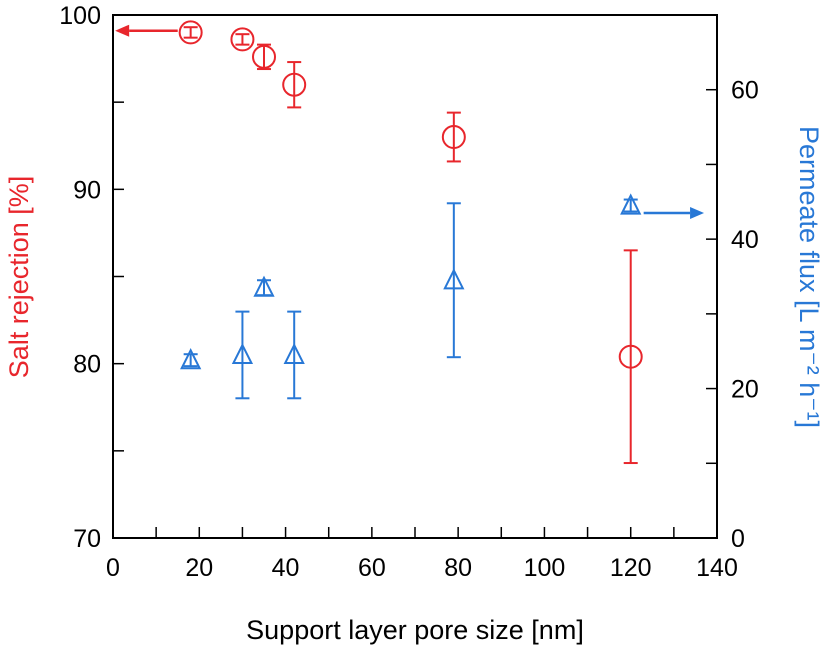 Image resolution: width=827 pixels, height=651 pixels. Describe the element at coordinates (545, 568) in the screenshot. I see `x-tick-label: 100` at that location.